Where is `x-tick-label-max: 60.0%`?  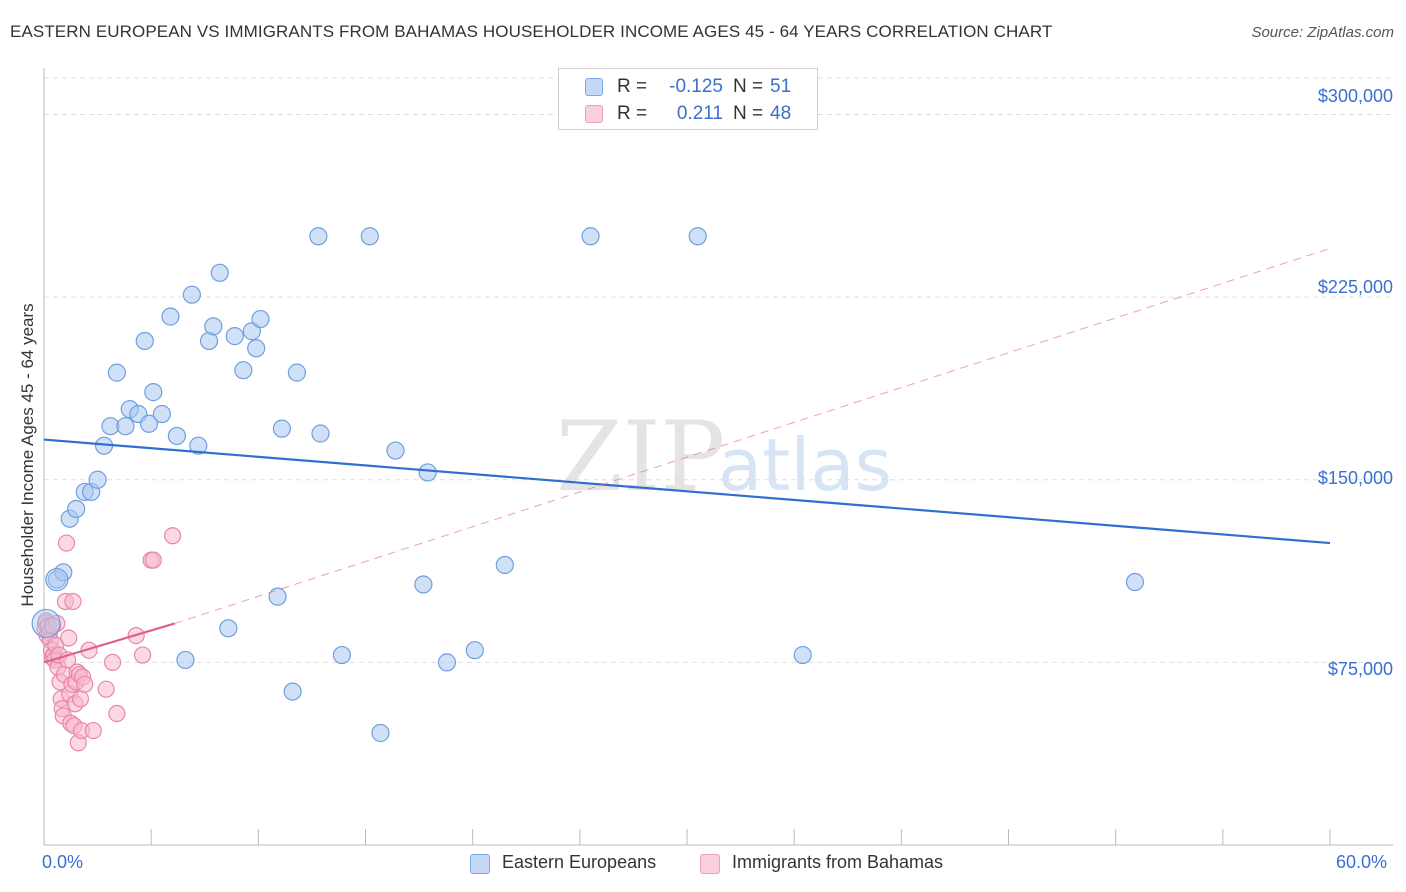
x-tick-label-max: 60.0% is located at coordinates (1362, 862).